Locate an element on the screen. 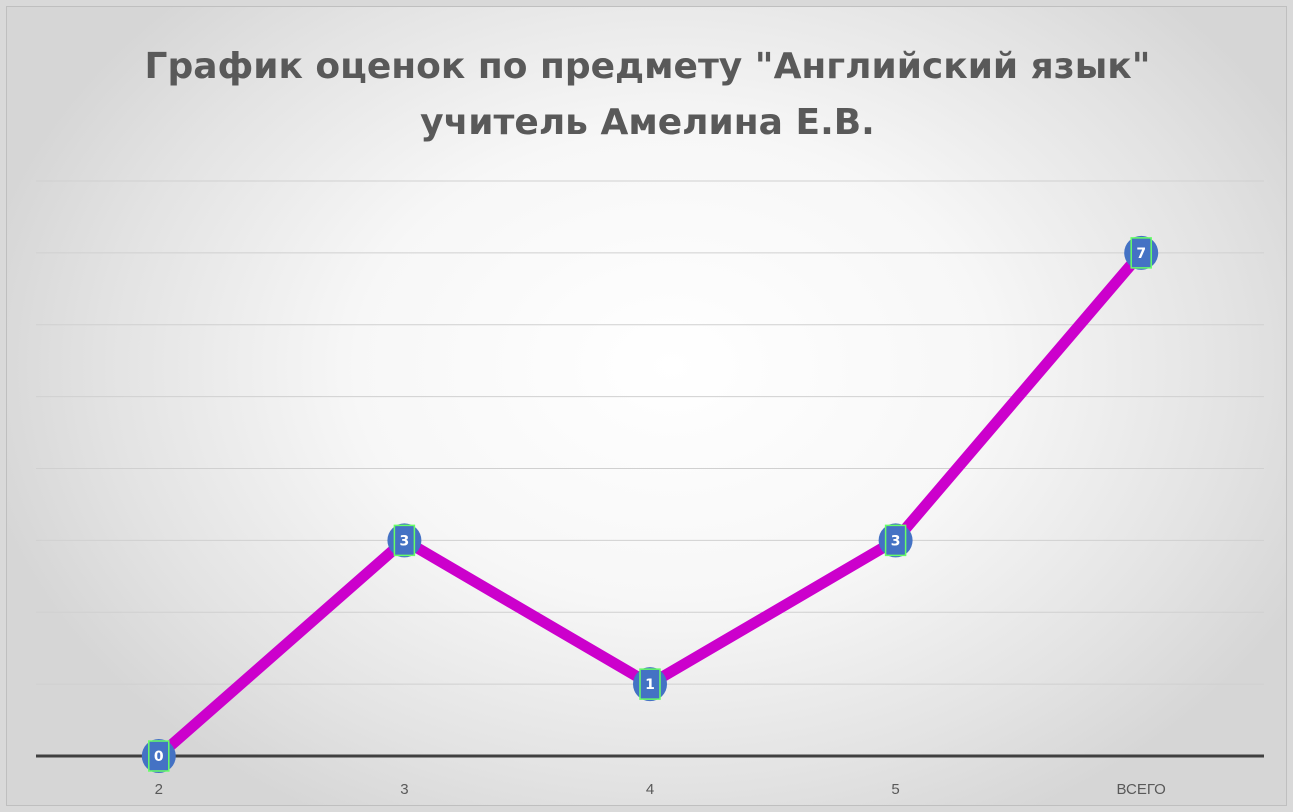 The image size is (1293, 812). data-point-0: 0 is located at coordinates (158, 756).